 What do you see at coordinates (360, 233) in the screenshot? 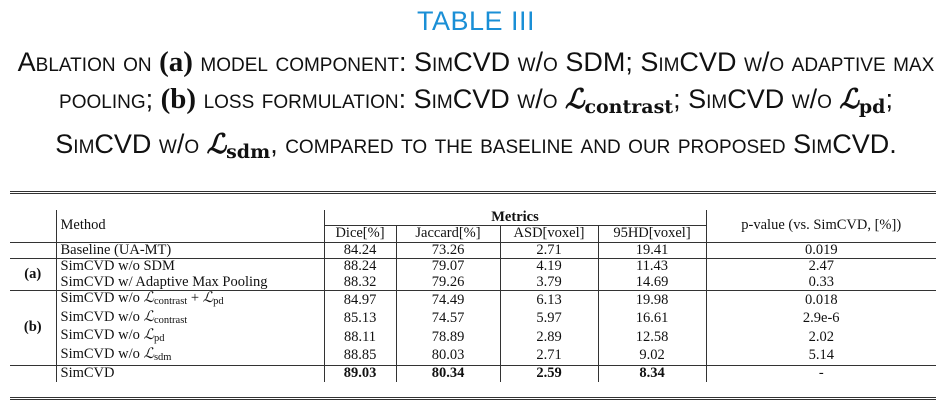
I see `header-dice: Dice[%]` at bounding box center [360, 233].